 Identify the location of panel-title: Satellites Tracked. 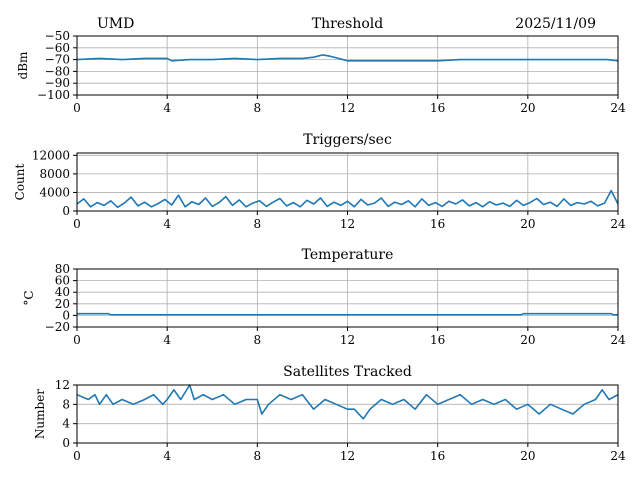
(347, 372).